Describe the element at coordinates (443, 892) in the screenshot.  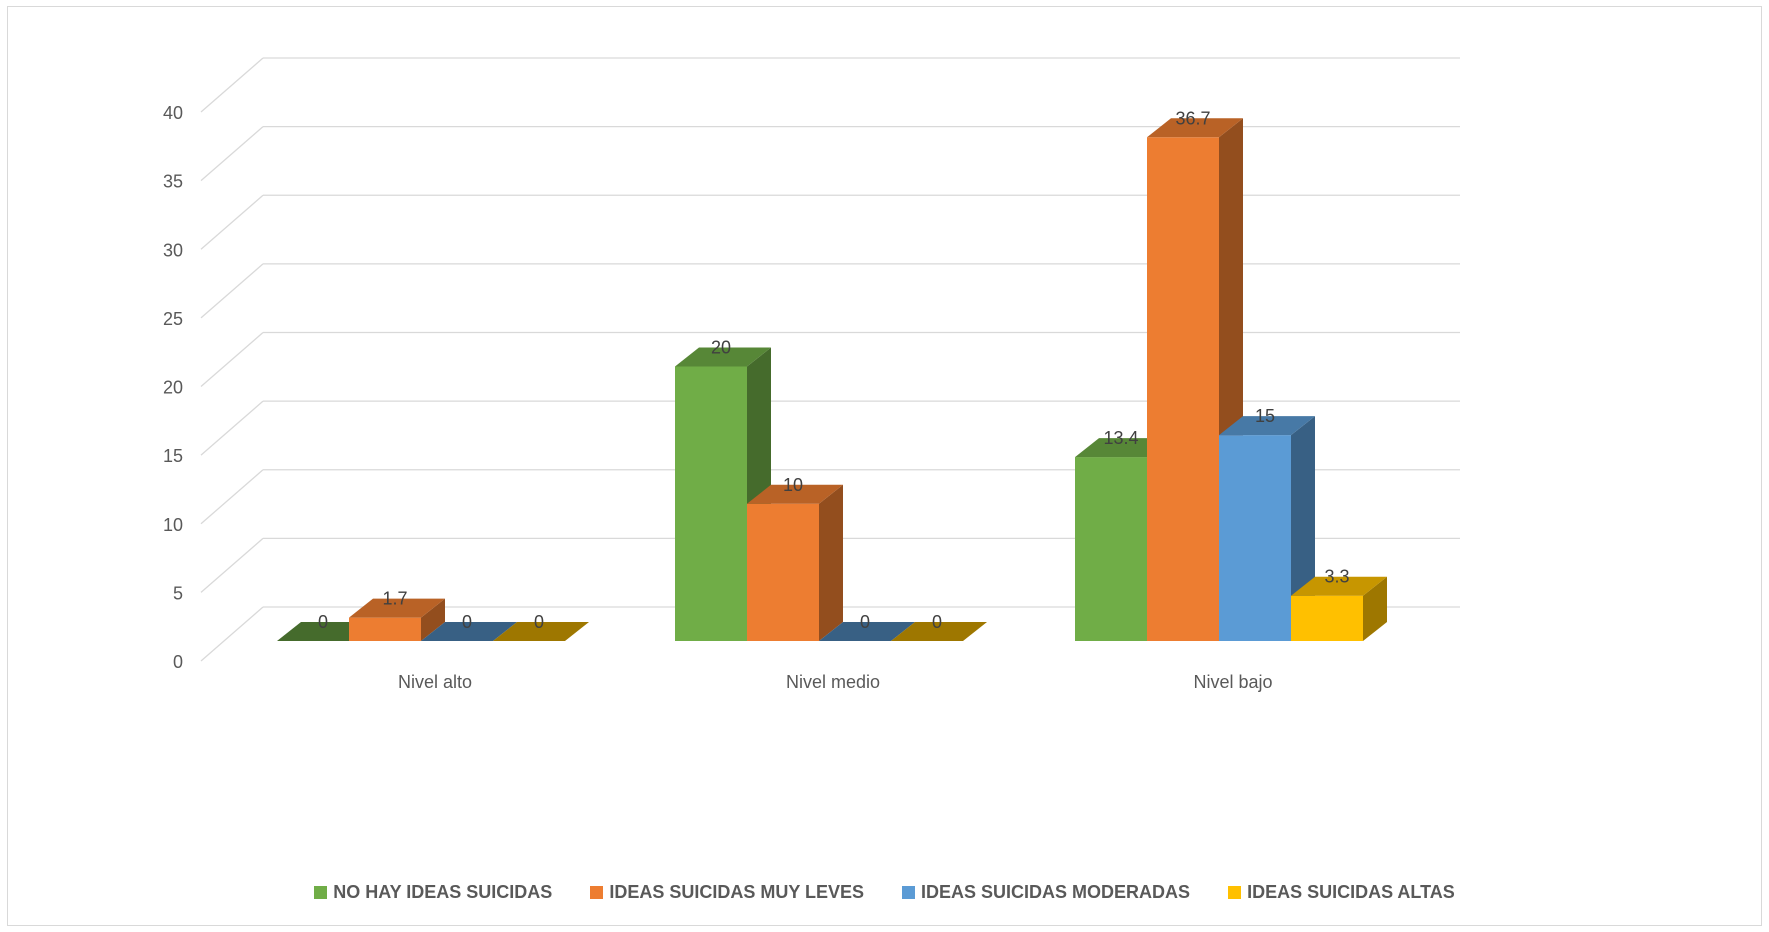
I see `legend-label: NO HAY IDEAS SUICIDAS` at that location.